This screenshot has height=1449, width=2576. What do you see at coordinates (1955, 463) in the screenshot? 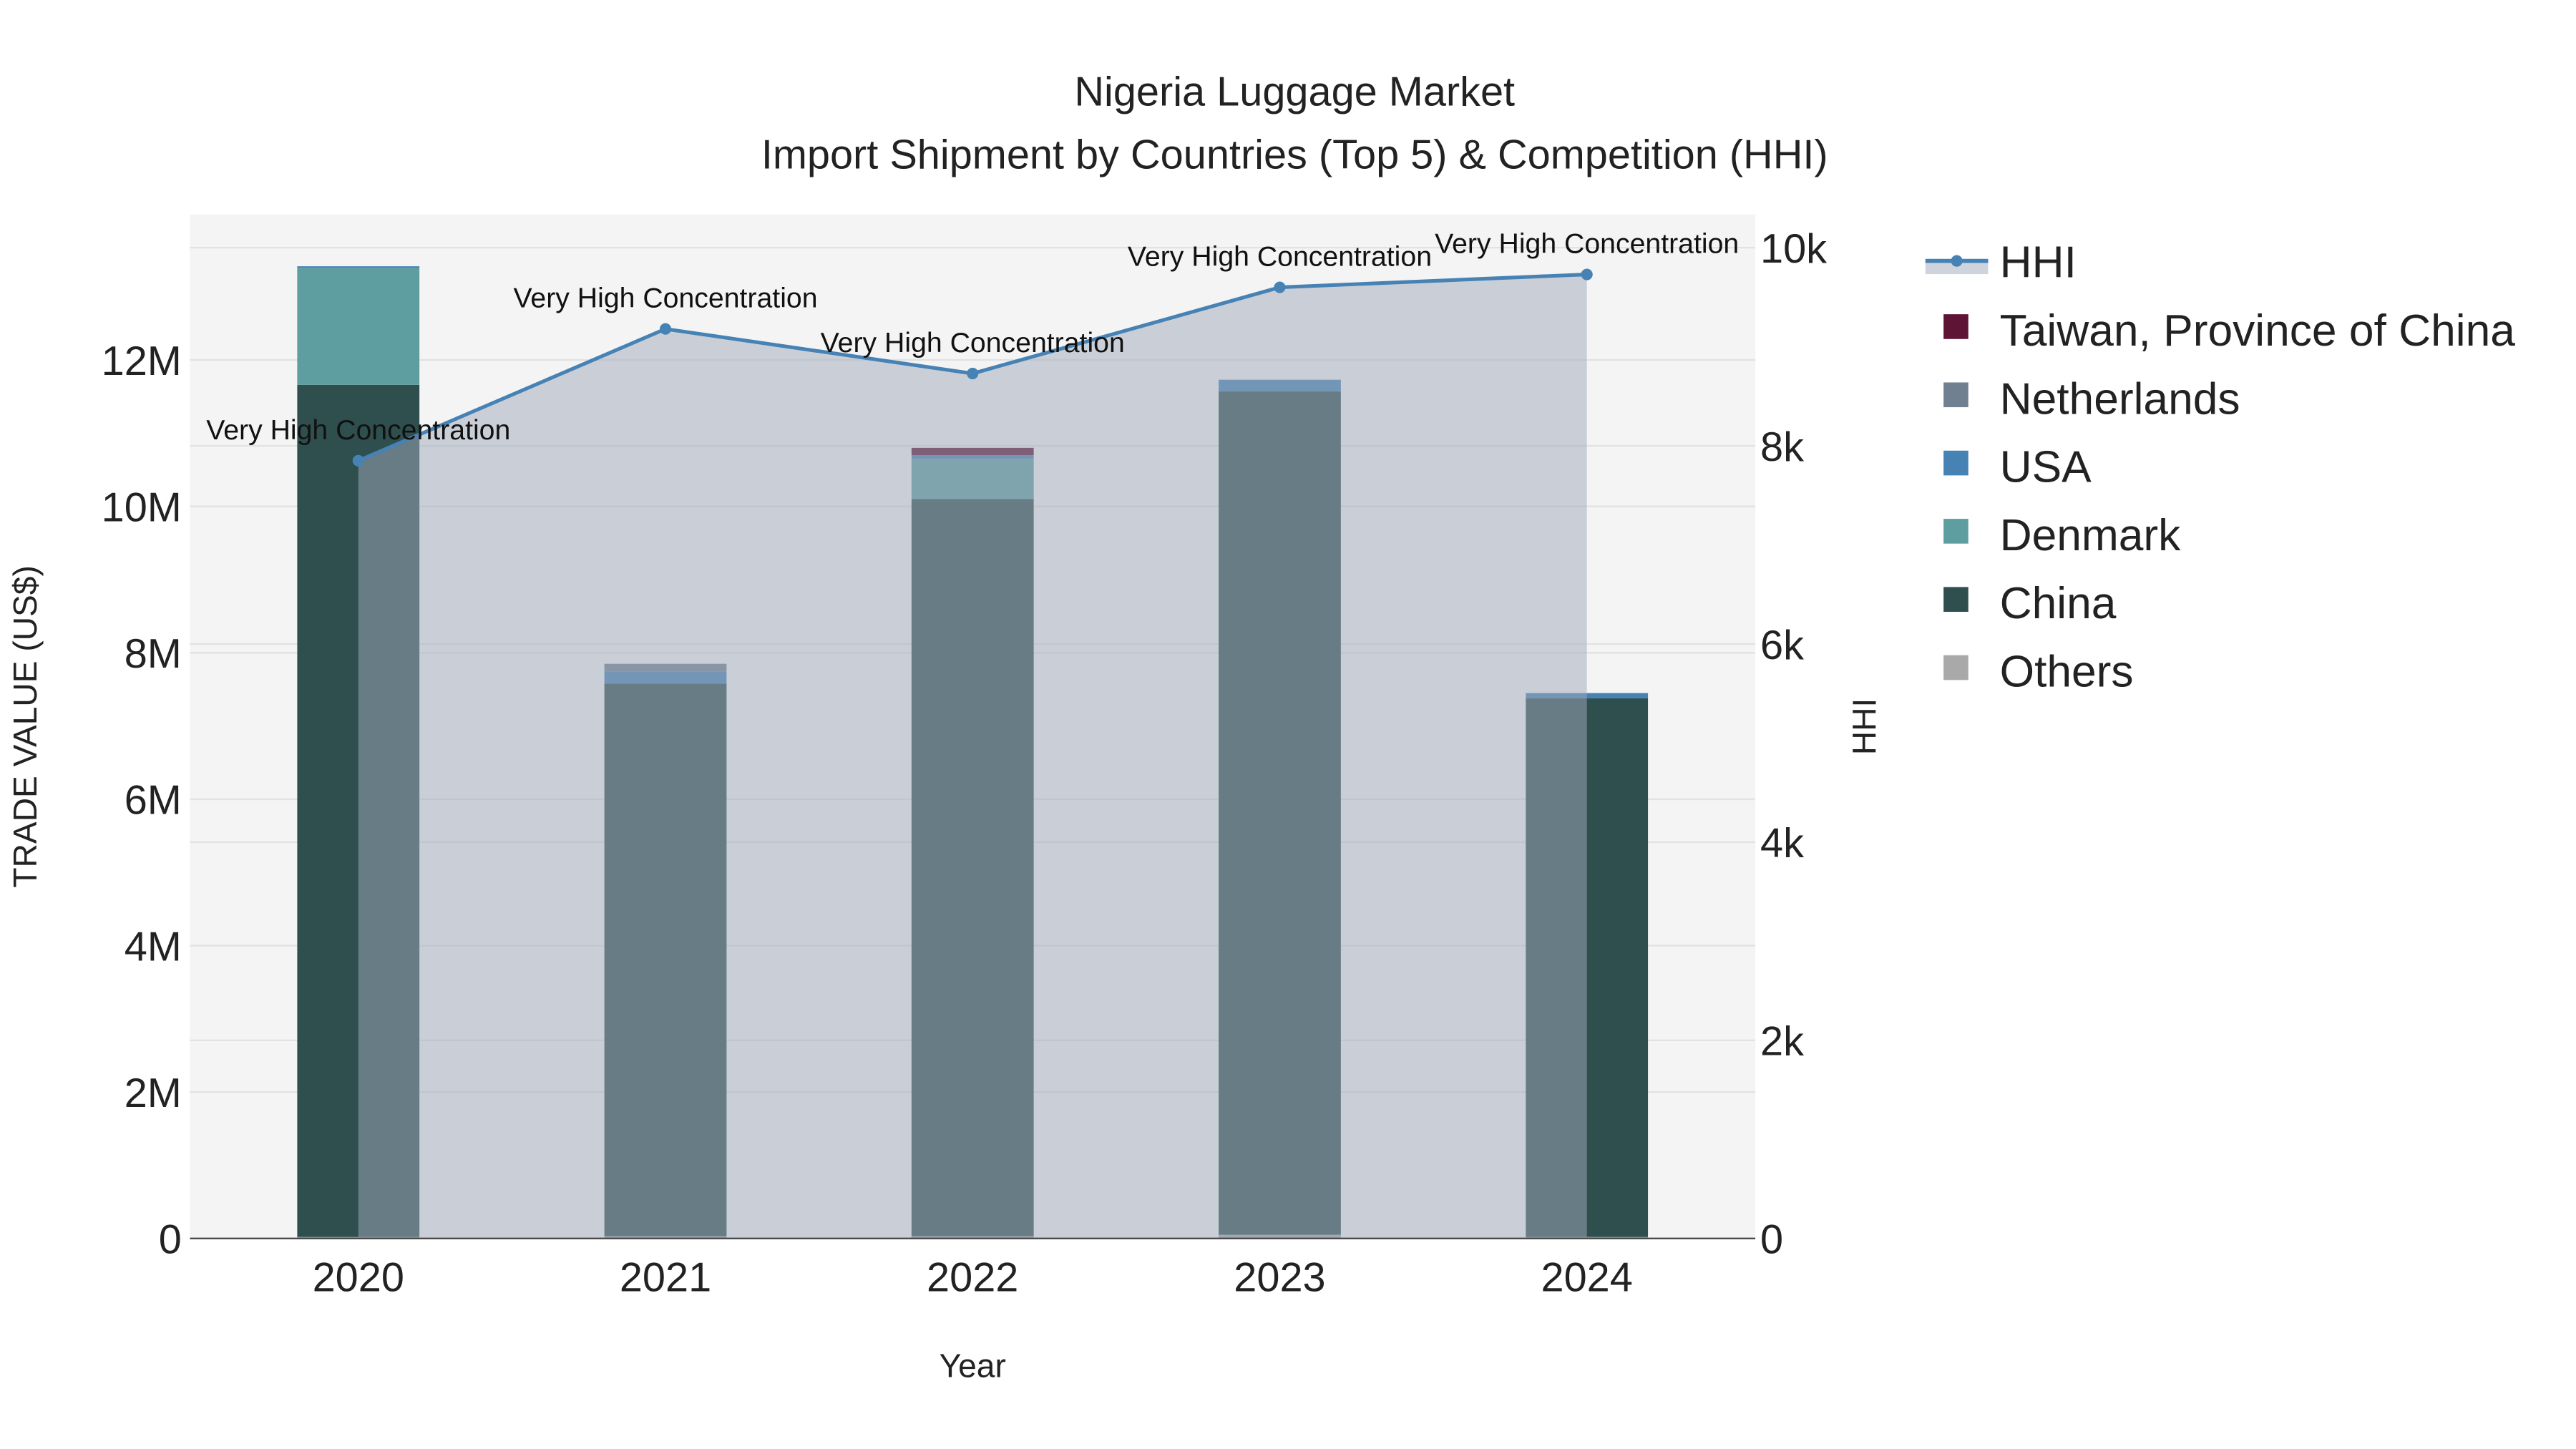
I see `legend-swatch-usa` at bounding box center [1955, 463].